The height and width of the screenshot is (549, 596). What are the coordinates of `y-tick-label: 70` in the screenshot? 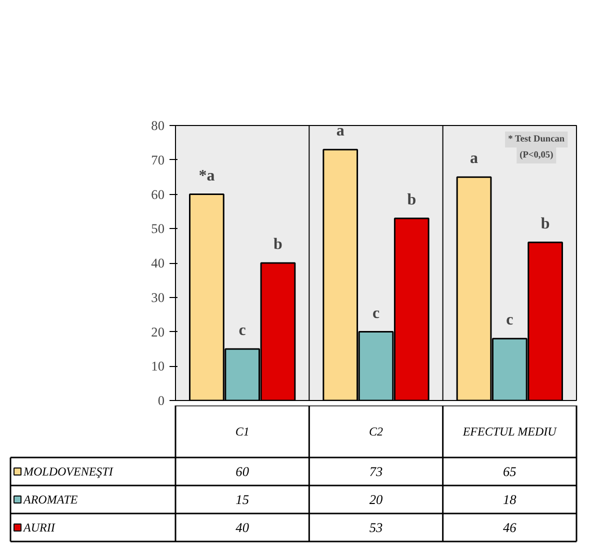 It's located at (158, 160).